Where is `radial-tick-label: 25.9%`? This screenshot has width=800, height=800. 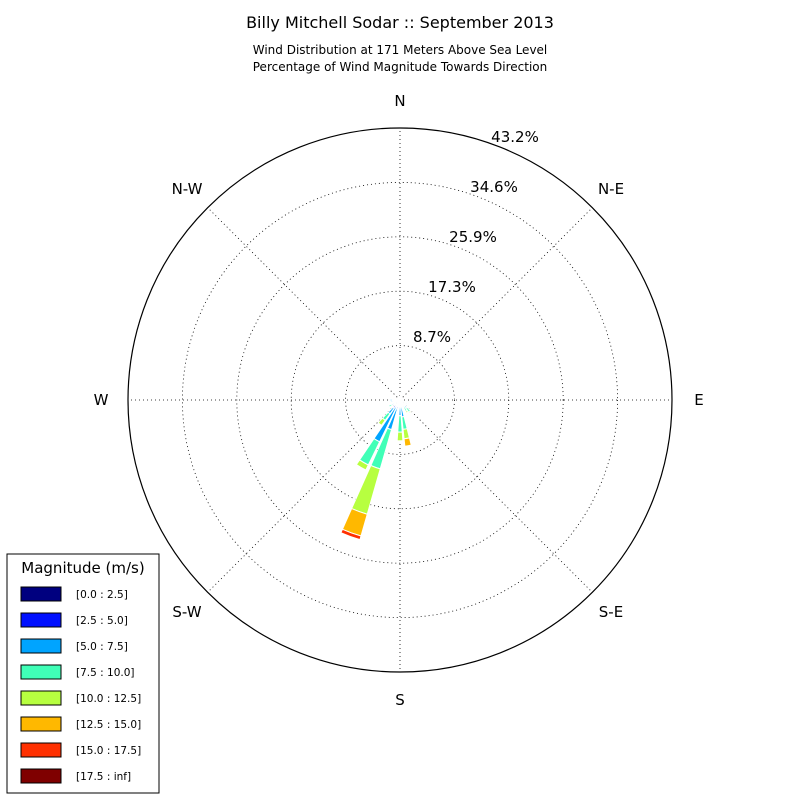 radial-tick-label: 25.9% is located at coordinates (473, 237).